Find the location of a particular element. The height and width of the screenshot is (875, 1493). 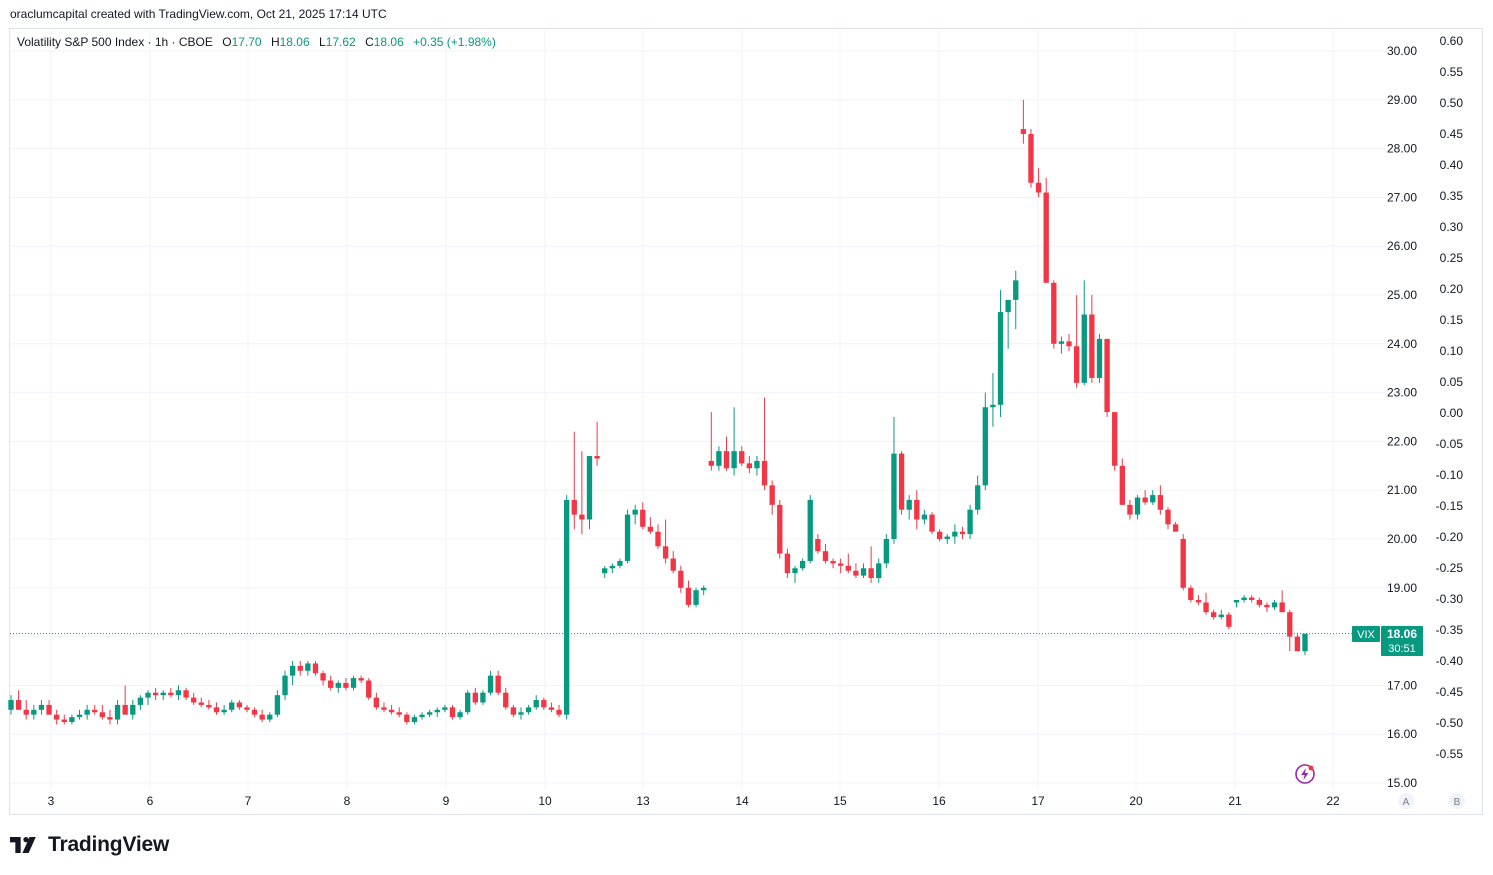

secondary-axis-tick: -0.15 is located at coordinates (1450, 506).